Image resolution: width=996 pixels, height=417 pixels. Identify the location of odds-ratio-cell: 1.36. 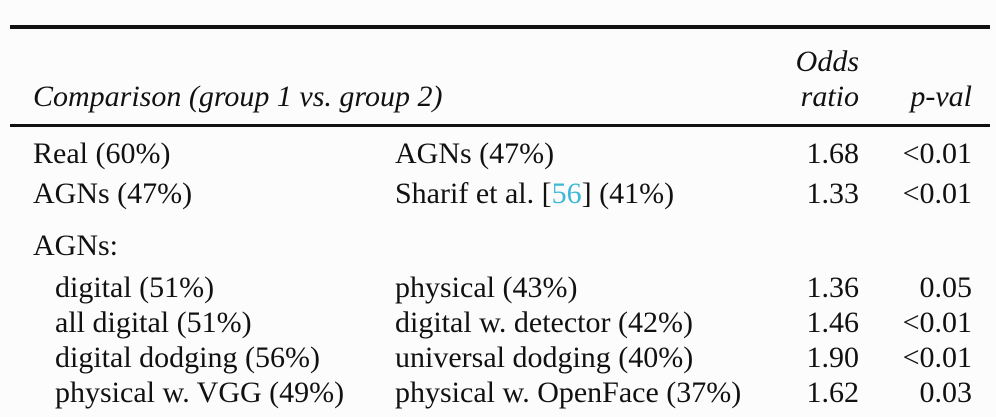
(833, 287).